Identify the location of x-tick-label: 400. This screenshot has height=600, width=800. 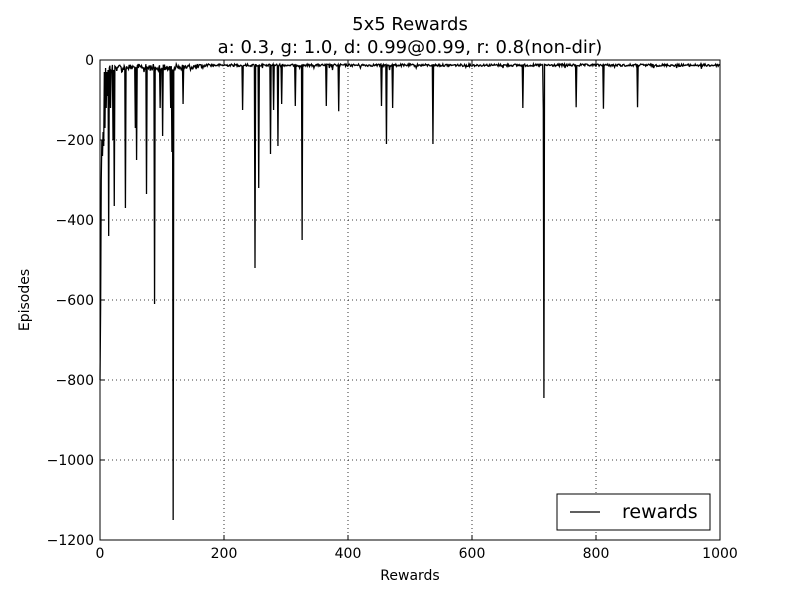
(348, 554).